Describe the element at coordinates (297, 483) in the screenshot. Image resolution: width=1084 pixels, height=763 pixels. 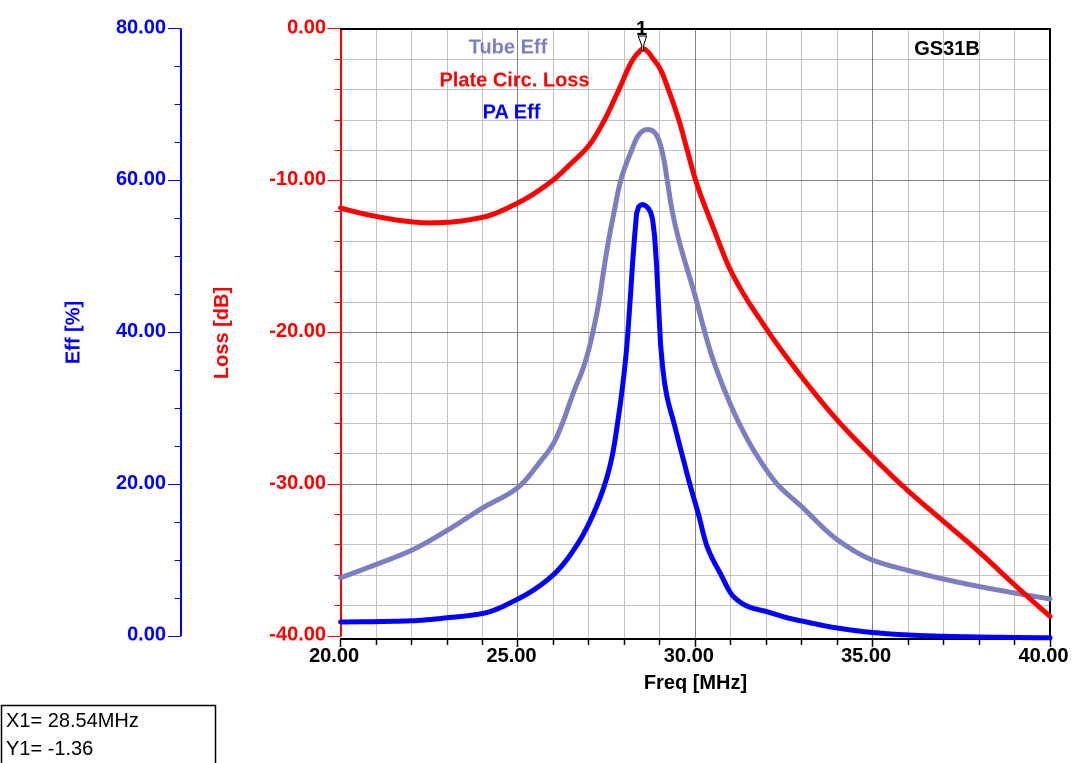
I see `svg-text: -30.00` at that location.